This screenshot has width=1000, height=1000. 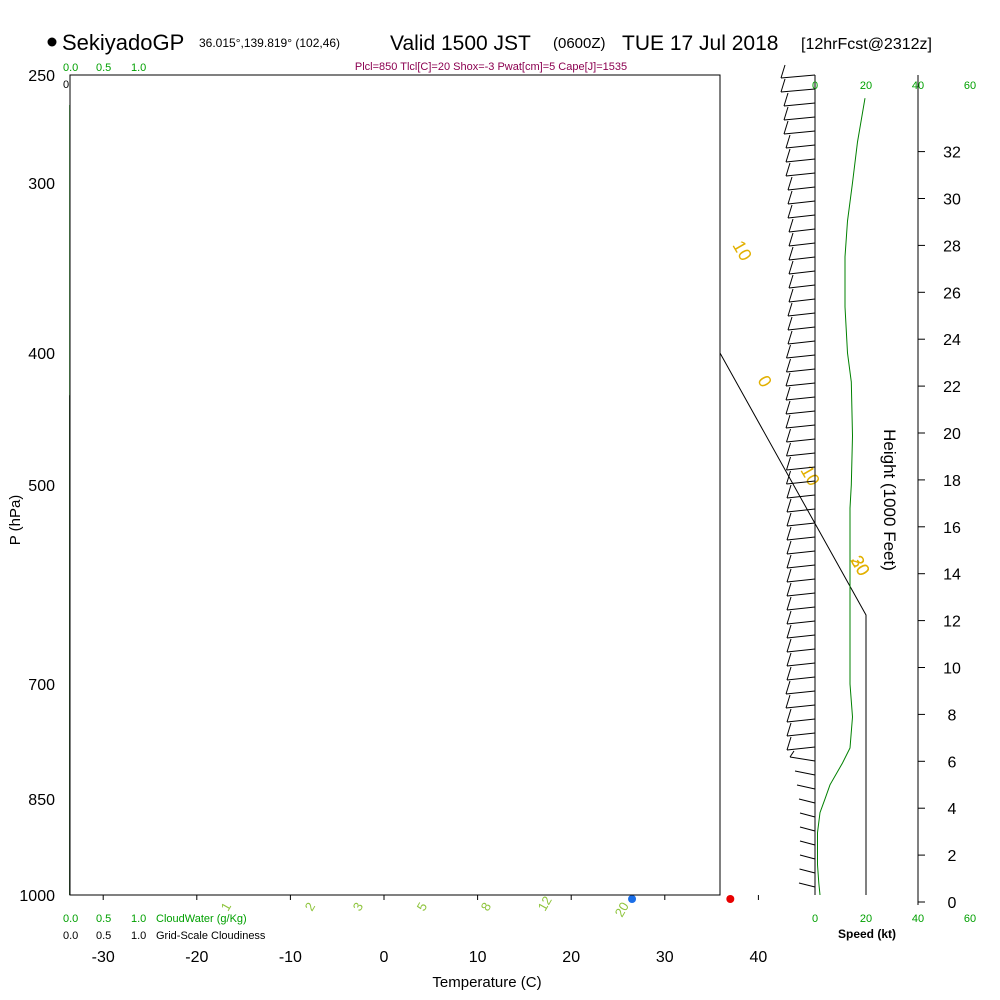 What do you see at coordinates (632, 899) in the screenshot?
I see `surface-dewpoint-marker` at bounding box center [632, 899].